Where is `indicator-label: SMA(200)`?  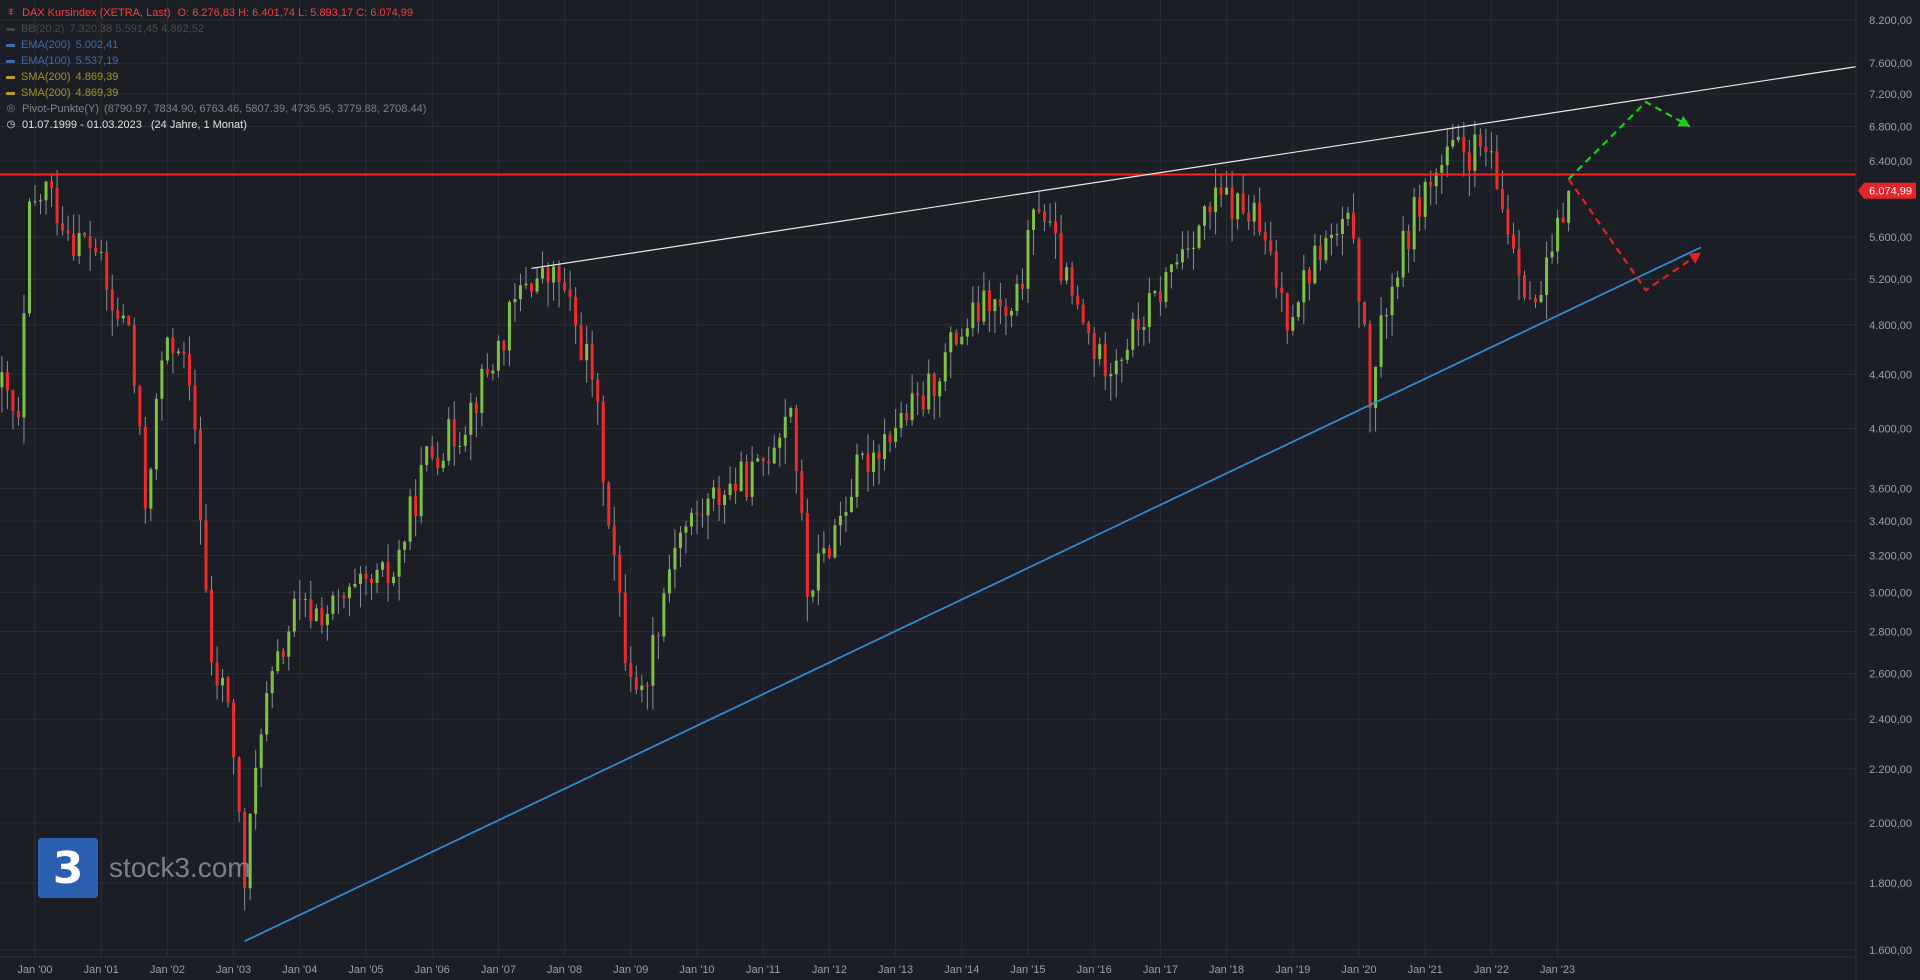 indicator-label: SMA(200) is located at coordinates (46, 93).